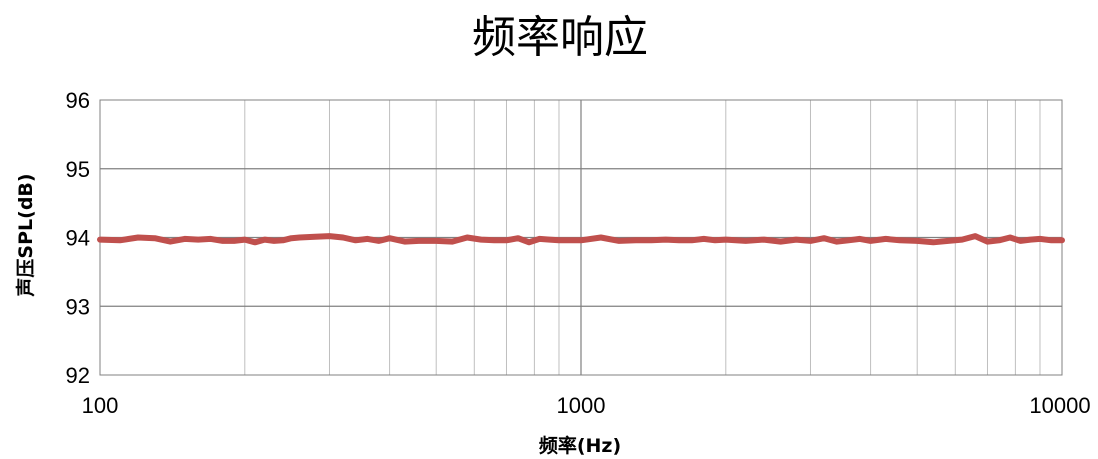 This screenshot has height=459, width=1098. Describe the element at coordinates (560, 37) in the screenshot. I see `chart-title: 频率响应` at that location.